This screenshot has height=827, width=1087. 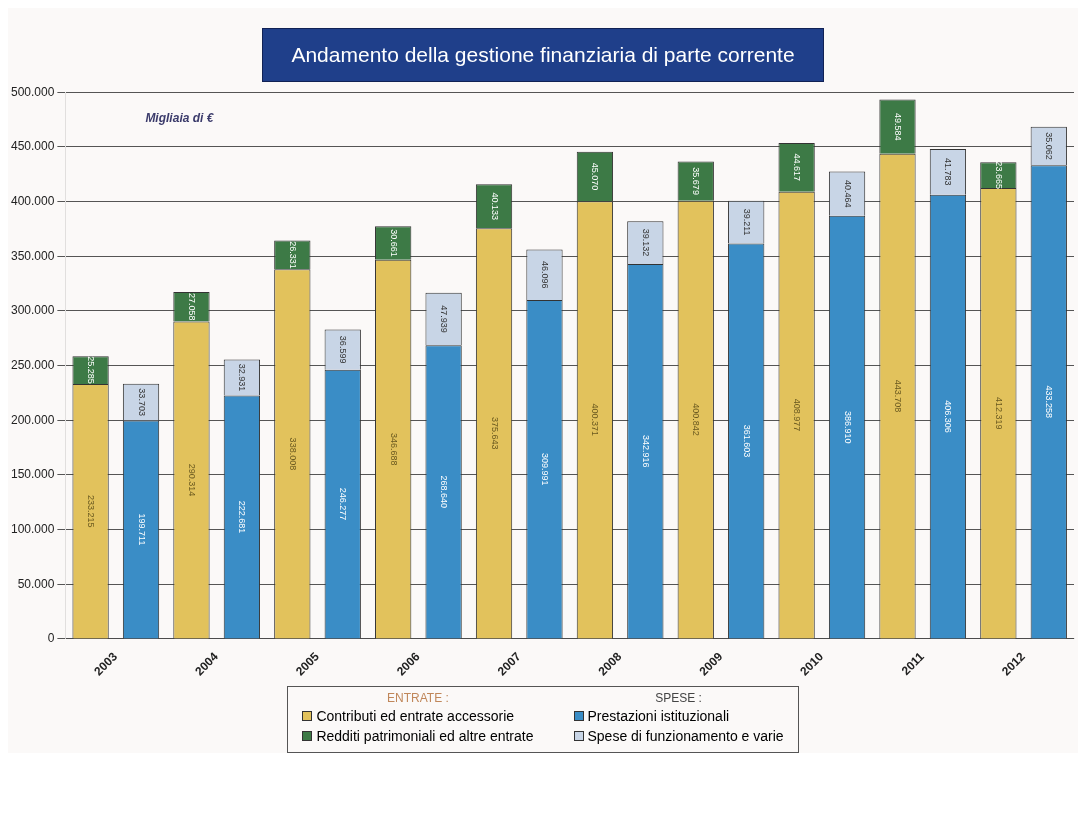 I want to click on data-label: 49.584, so click(x=898, y=126).